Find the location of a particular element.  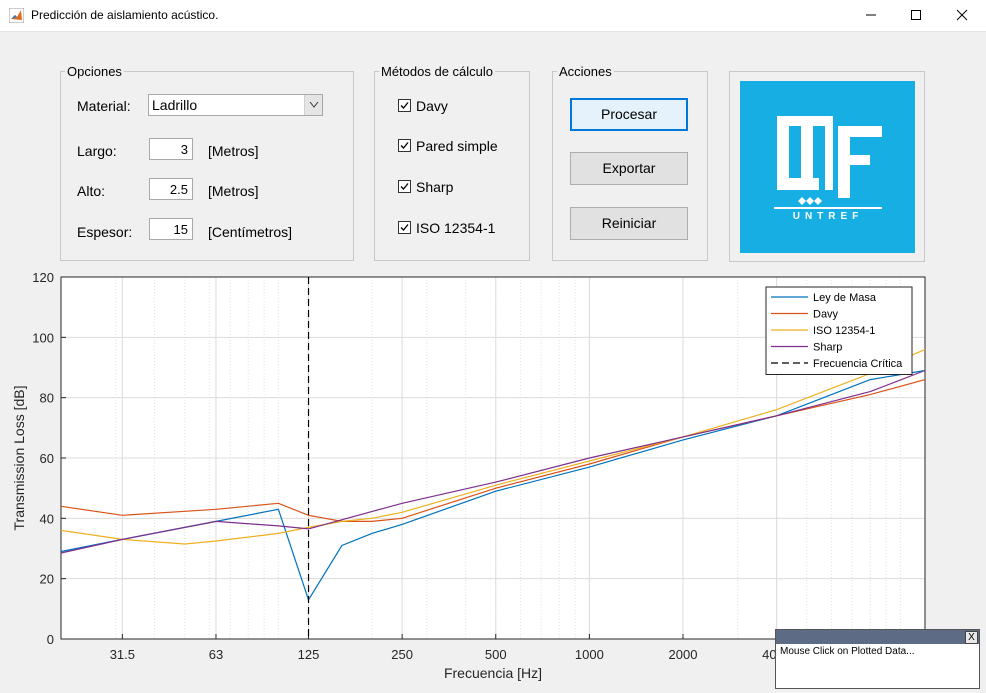

y-tick-label: 40 is located at coordinates (47, 518).